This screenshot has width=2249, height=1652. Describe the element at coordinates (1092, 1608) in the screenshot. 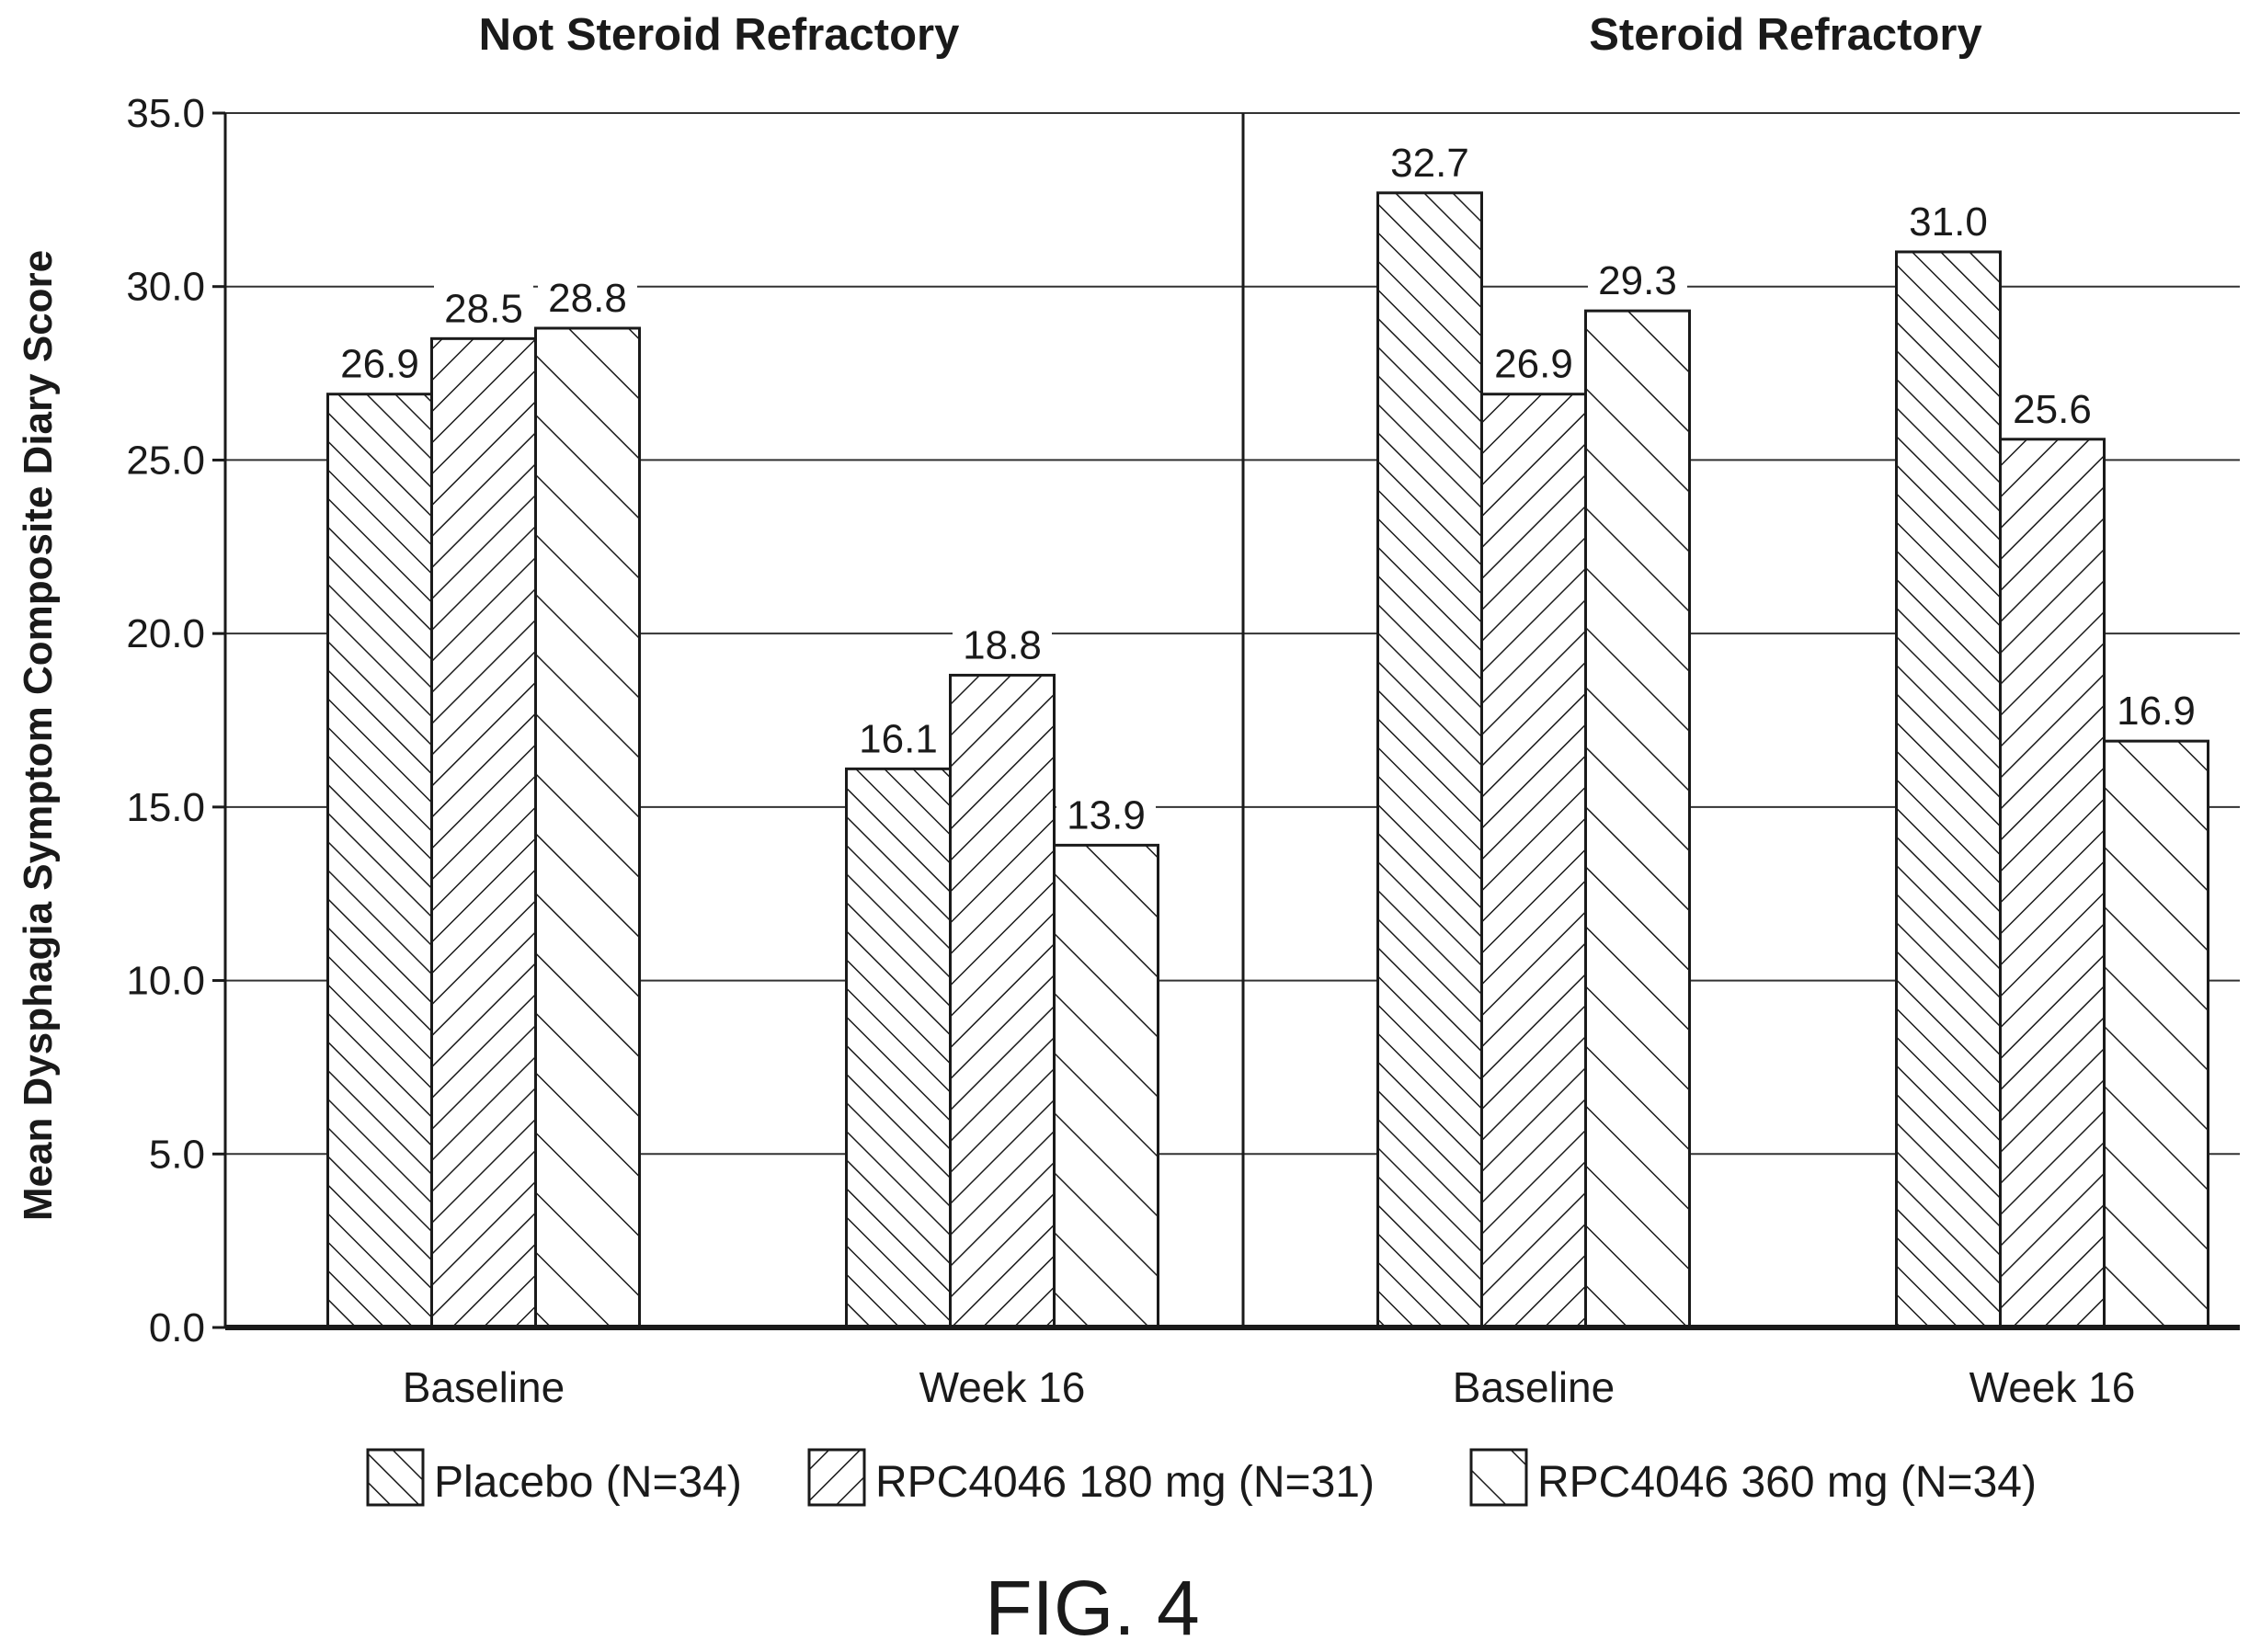

I see `figure-caption: FIG. 4` at that location.